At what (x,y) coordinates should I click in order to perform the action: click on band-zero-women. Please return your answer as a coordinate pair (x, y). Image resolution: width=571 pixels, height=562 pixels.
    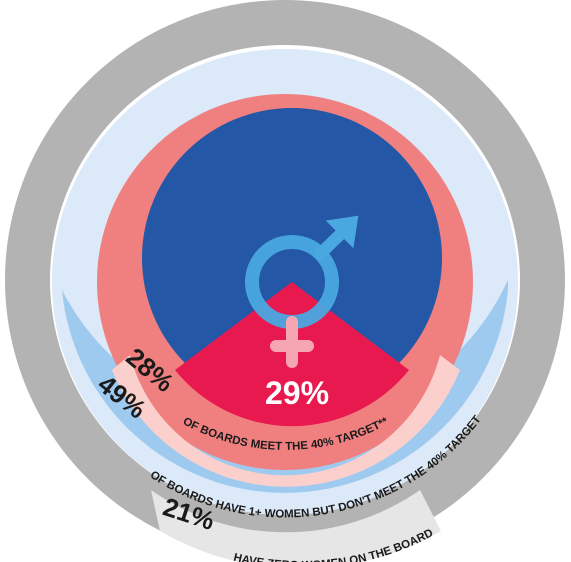
    Looking at the image, I should click on (296, 526).